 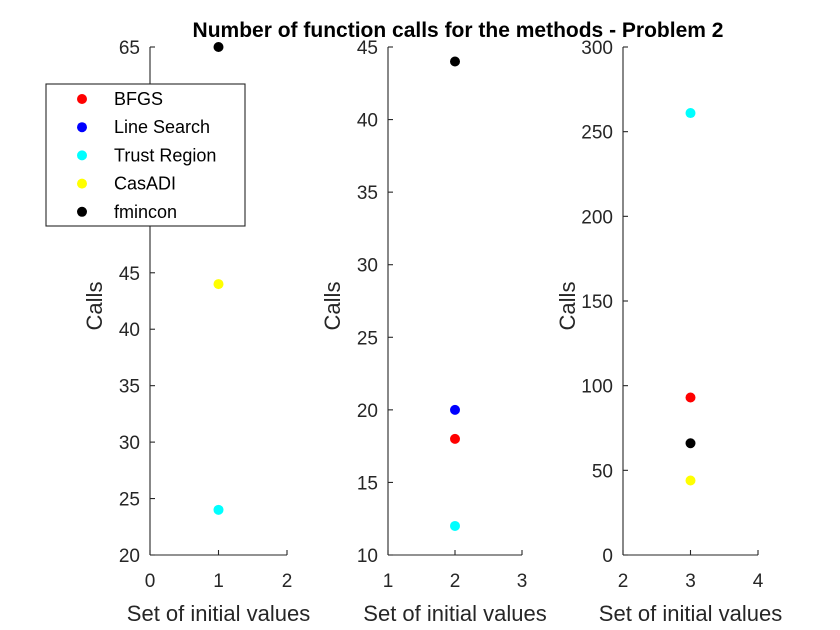 What do you see at coordinates (82, 127) in the screenshot?
I see `legend-marker-line-search` at bounding box center [82, 127].